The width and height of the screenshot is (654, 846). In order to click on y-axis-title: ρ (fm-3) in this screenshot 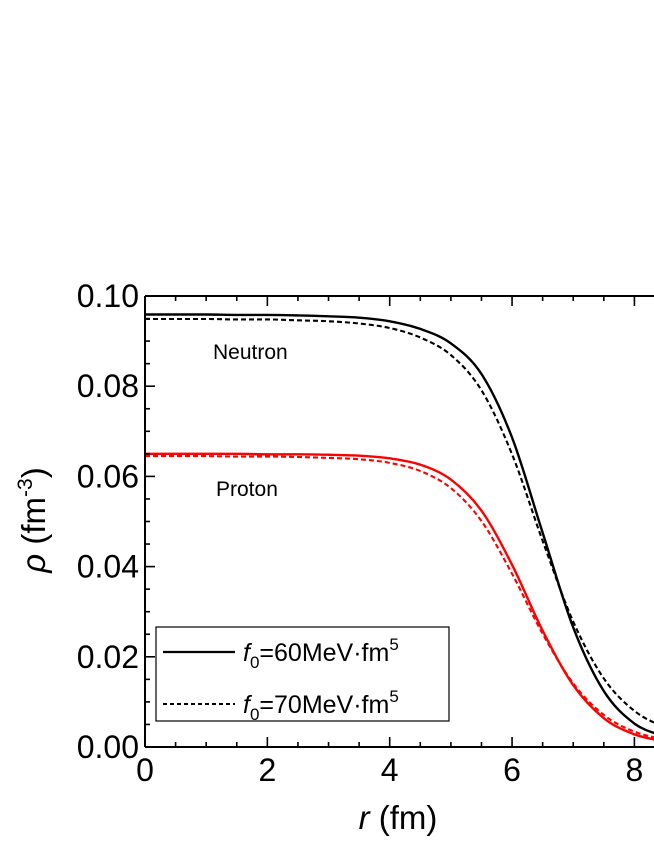, I will do `click(33, 520)`.